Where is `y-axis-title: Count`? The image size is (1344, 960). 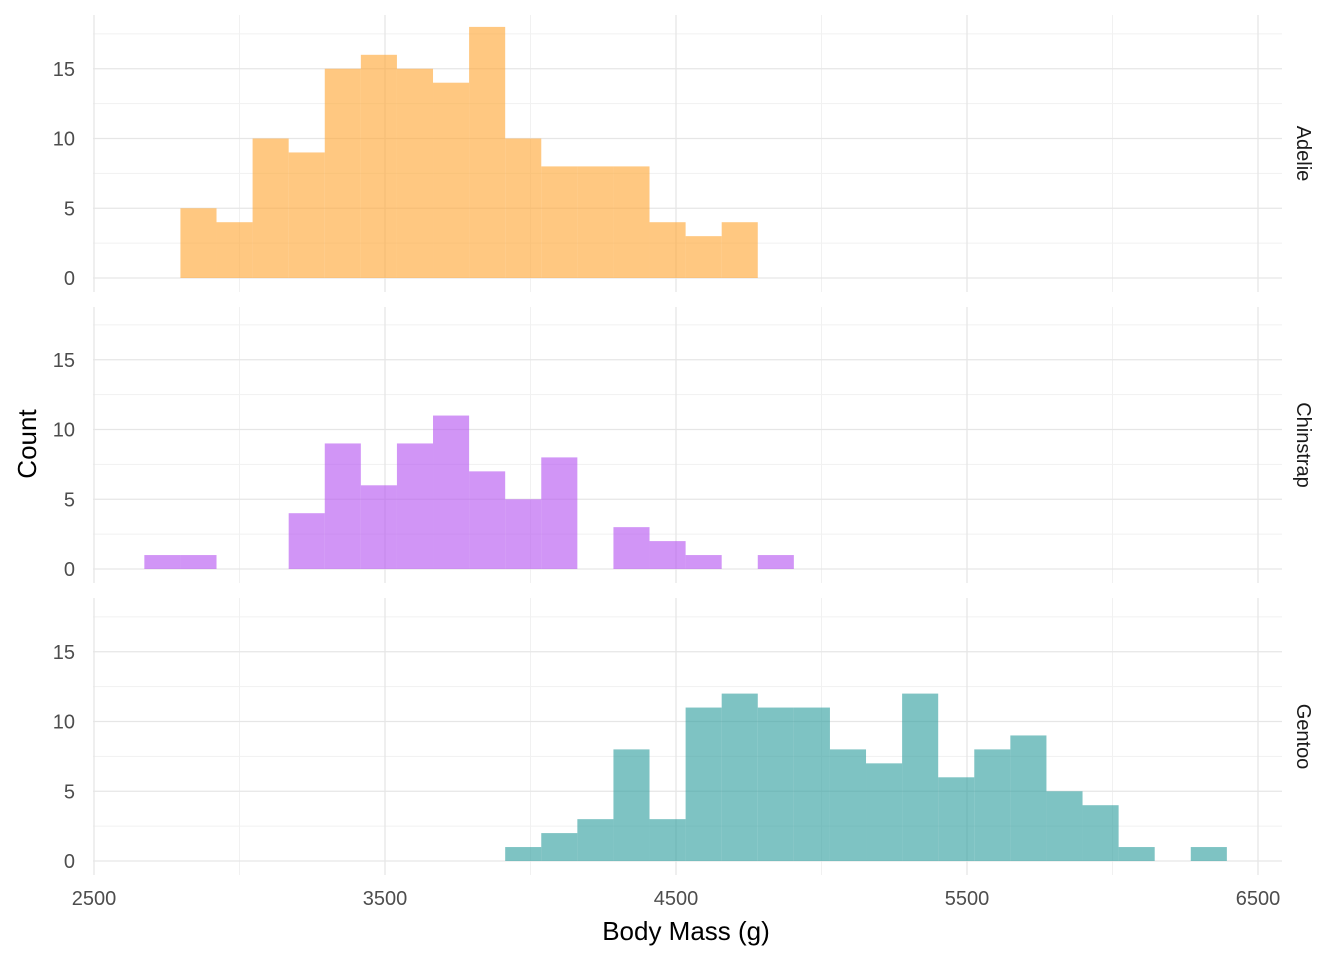 y-axis-title: Count is located at coordinates (27, 444).